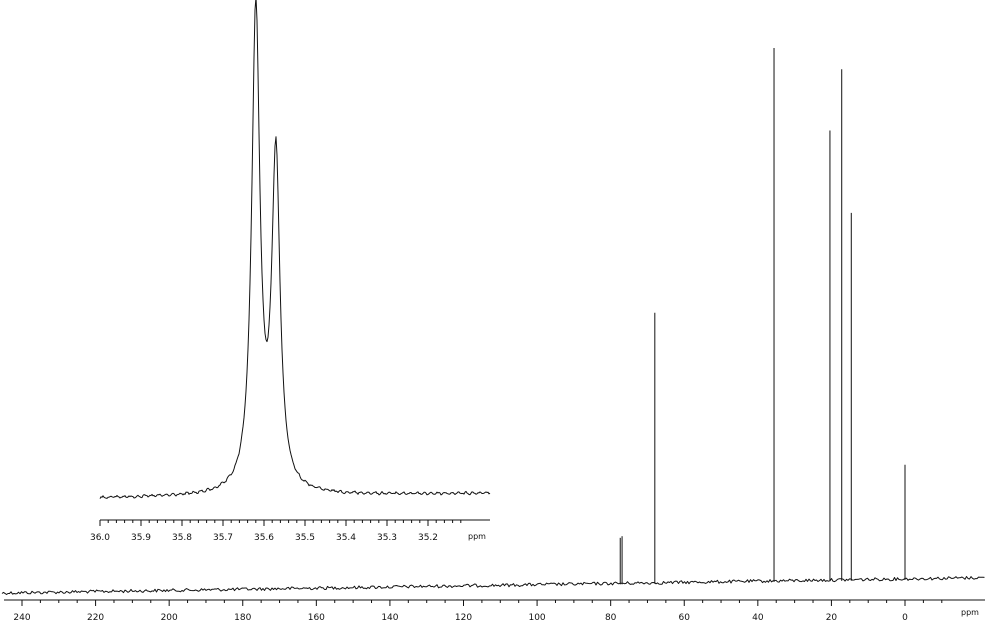 The height and width of the screenshot is (636, 990). Describe the element at coordinates (264, 538) in the screenshot. I see `inset-x-tick-label: 35.6` at that location.